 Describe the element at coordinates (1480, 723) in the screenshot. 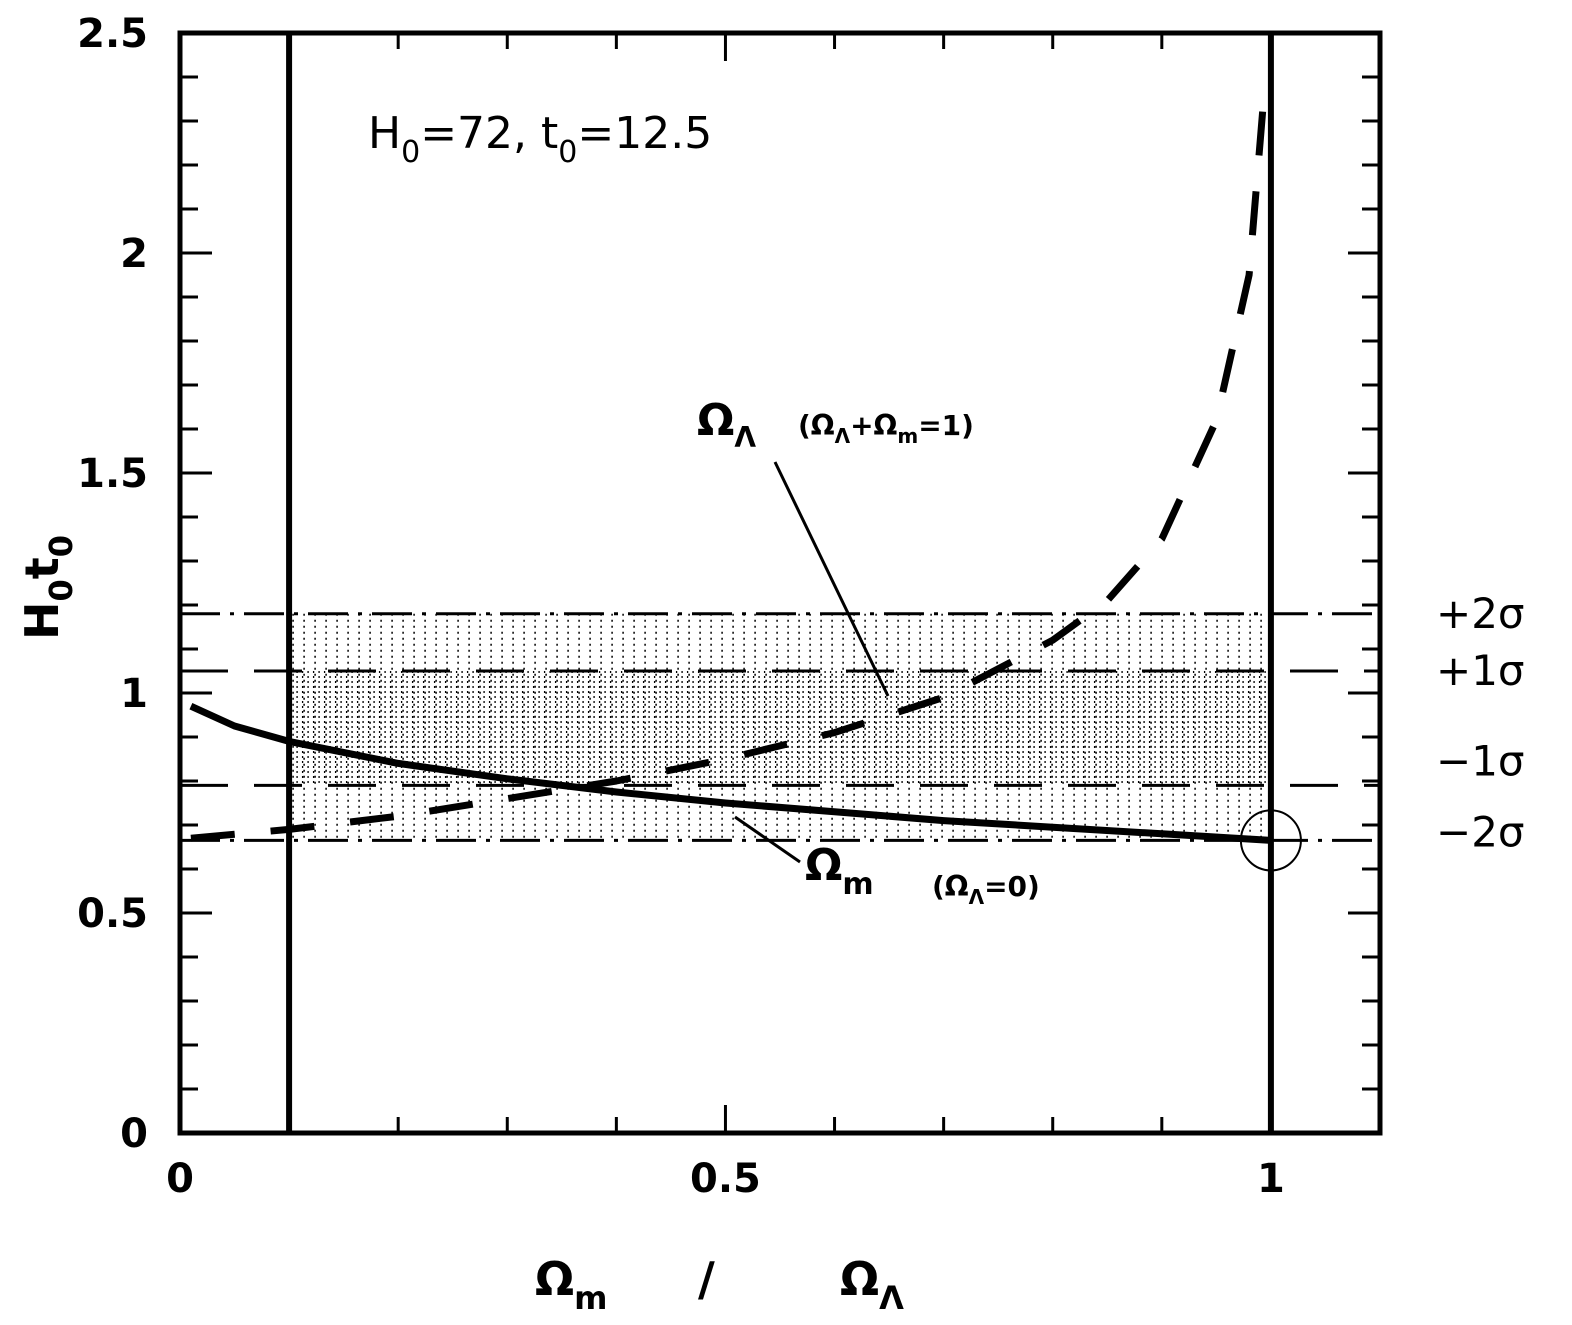

I see `sigma-labels: +2σ +1σ −1σ −2σ` at that location.